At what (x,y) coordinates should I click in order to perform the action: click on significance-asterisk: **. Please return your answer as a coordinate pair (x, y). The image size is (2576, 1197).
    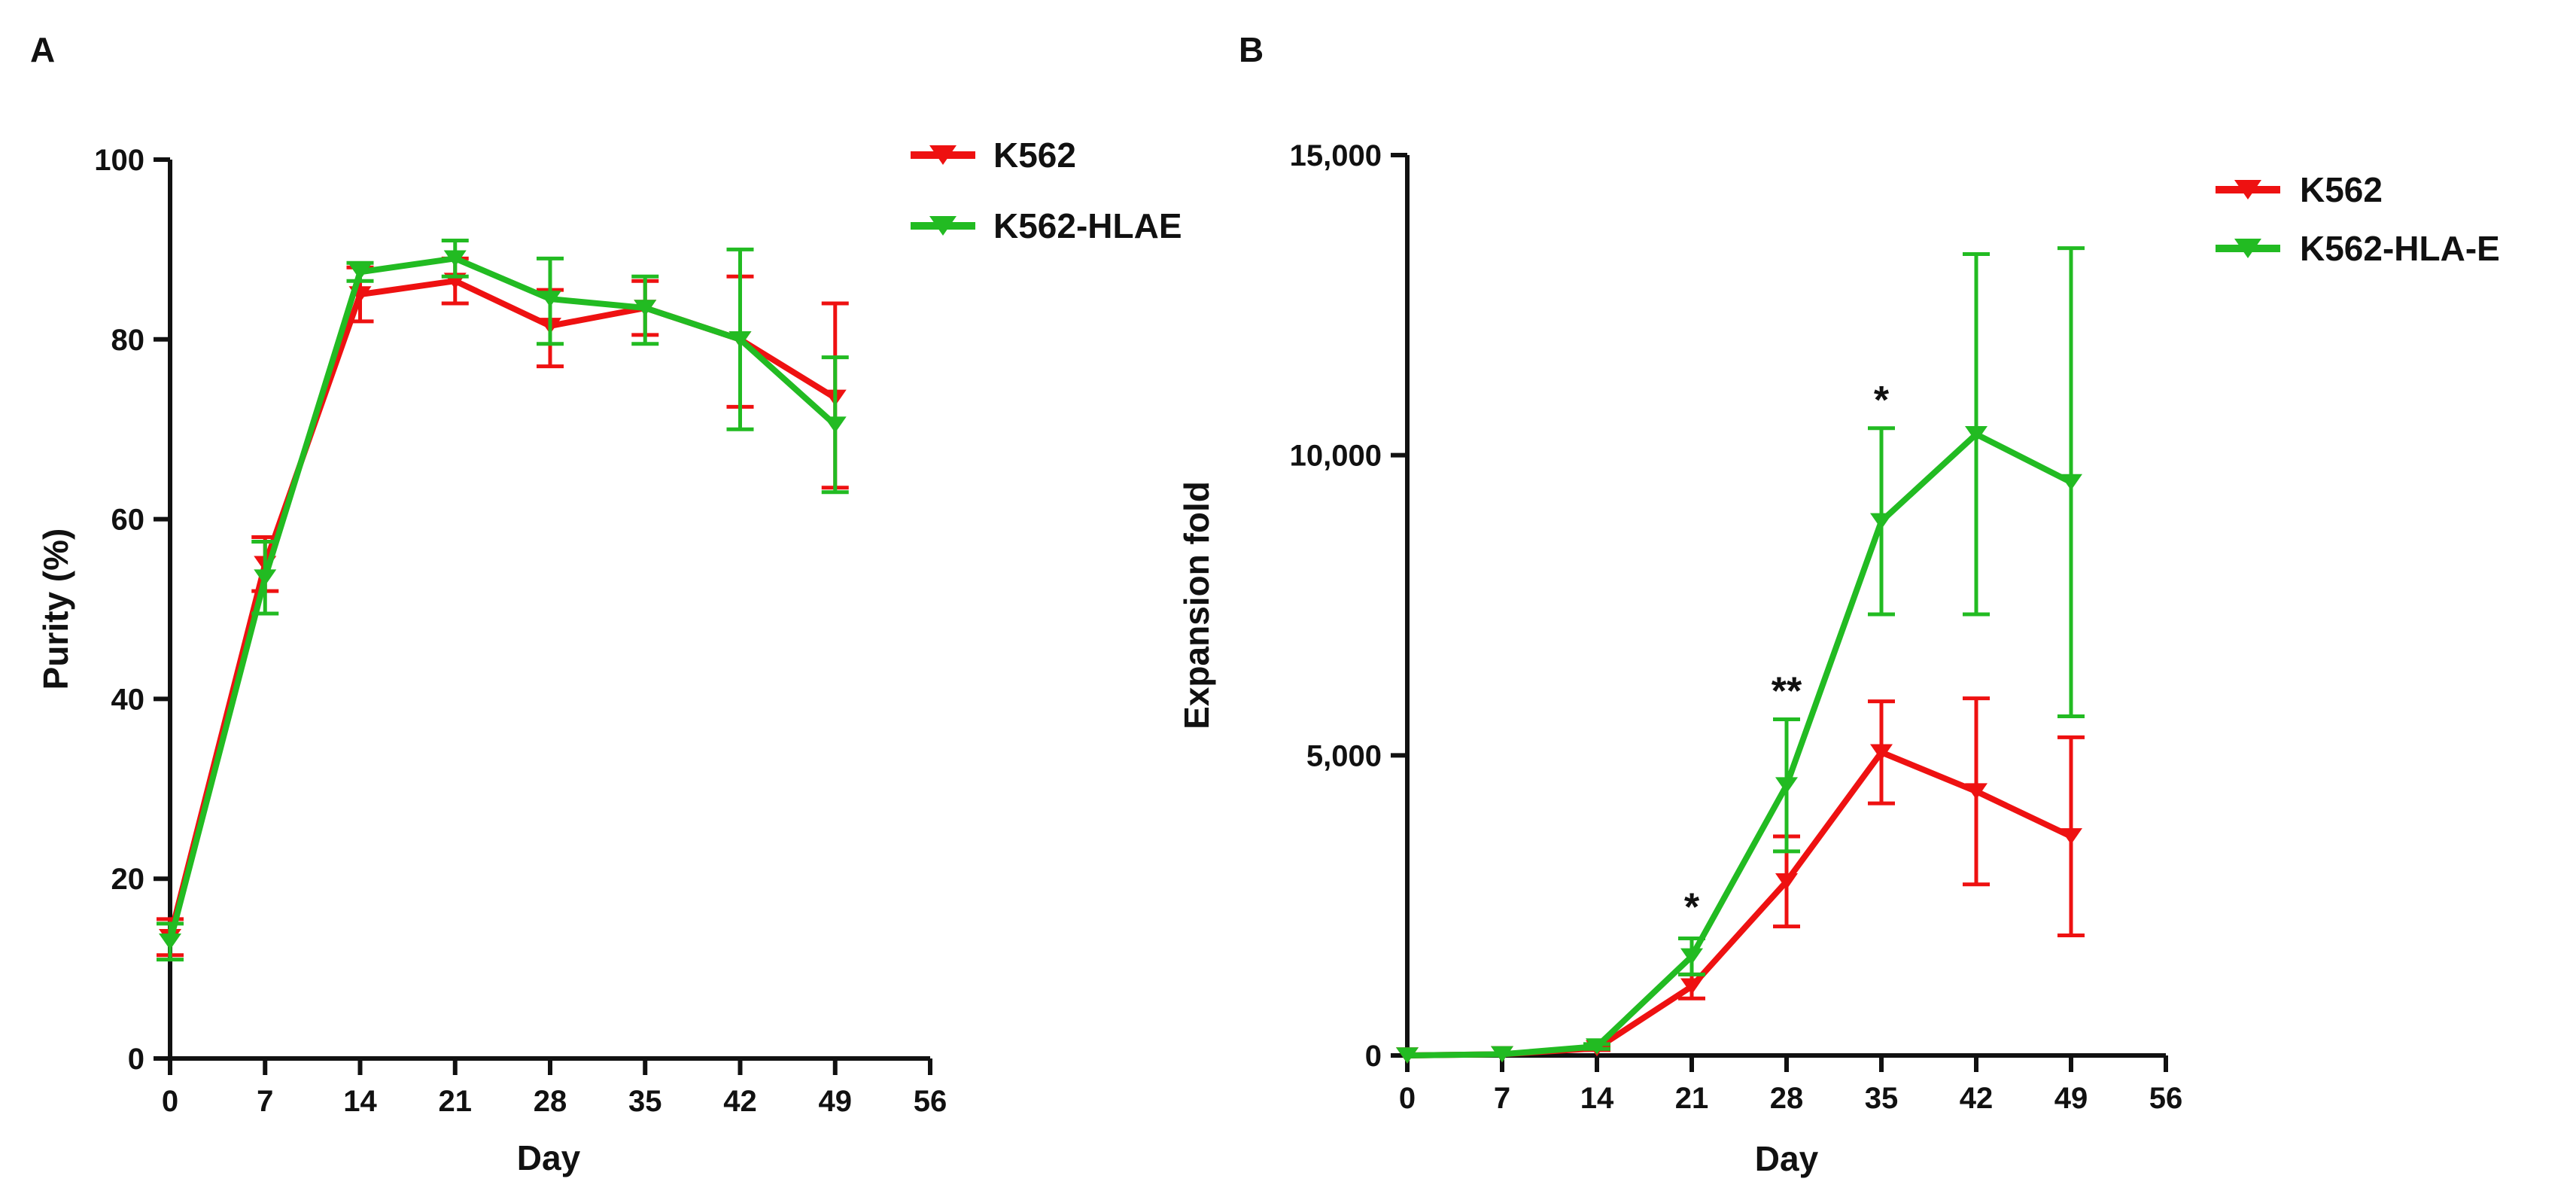
    Looking at the image, I should click on (1787, 692).